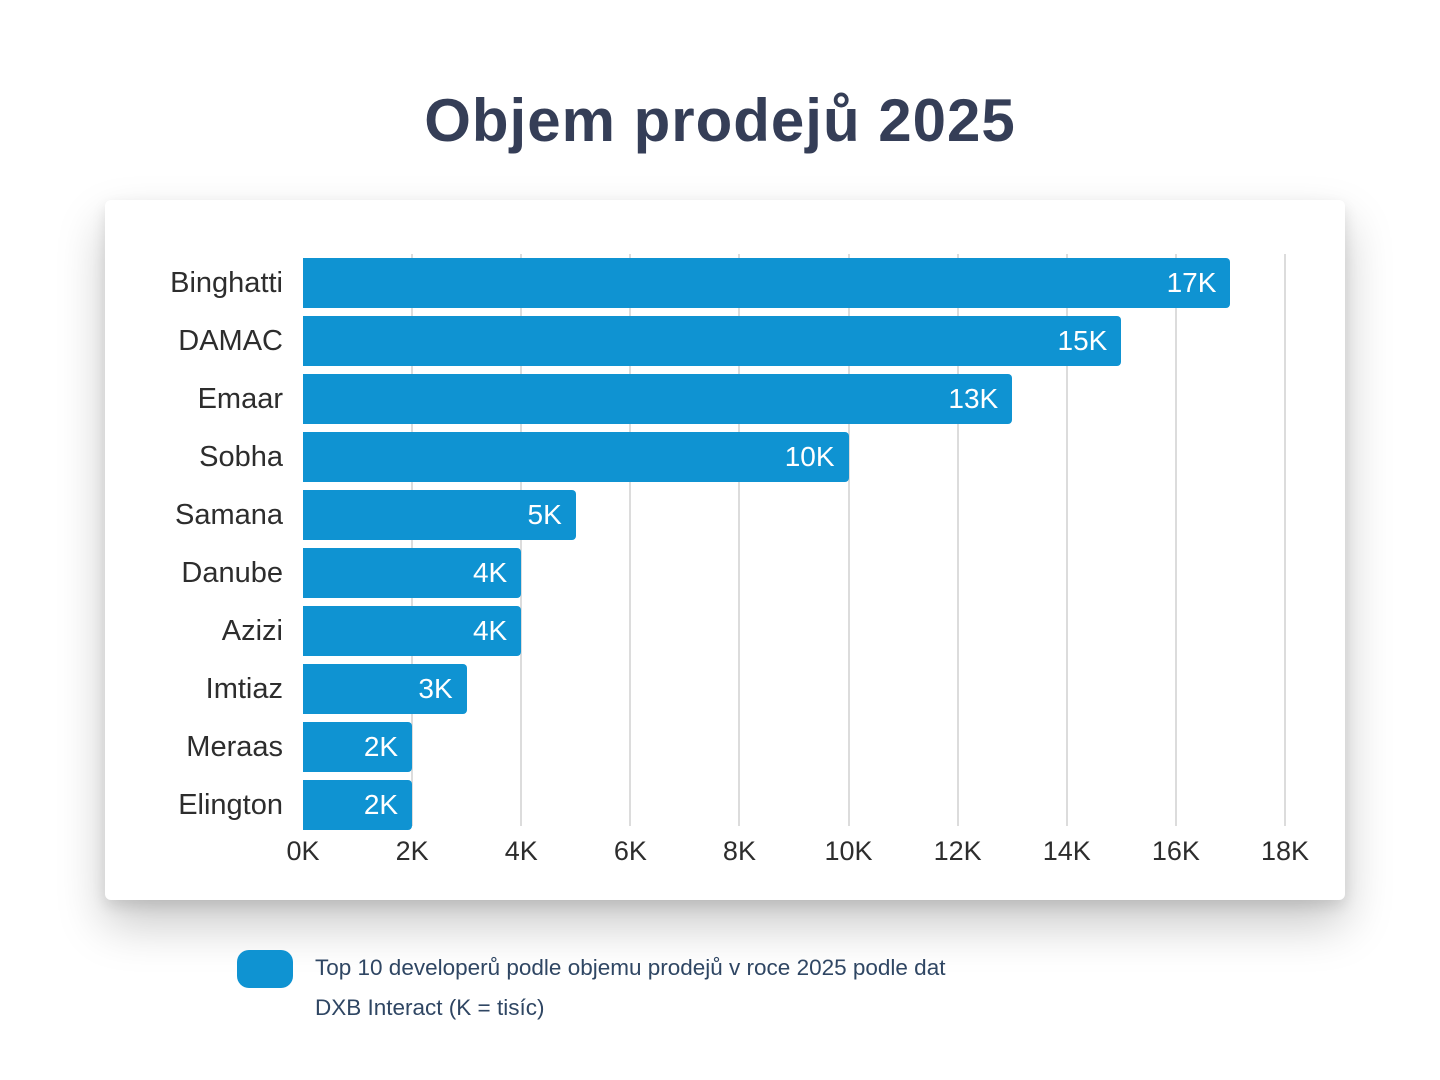 The width and height of the screenshot is (1440, 1080). Describe the element at coordinates (240, 398) in the screenshot. I see `category-label: Emaar` at that location.